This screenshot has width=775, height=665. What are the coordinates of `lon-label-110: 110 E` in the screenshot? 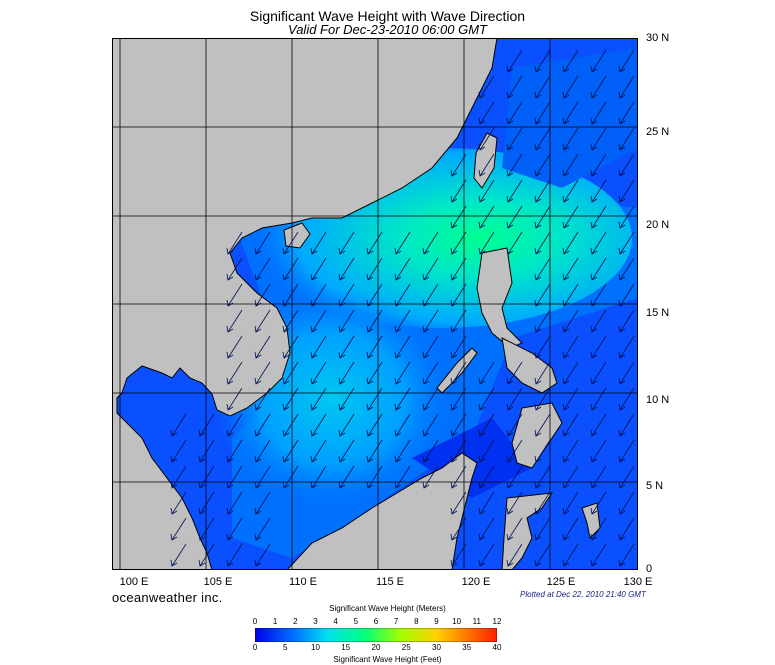 It's located at (303, 582).